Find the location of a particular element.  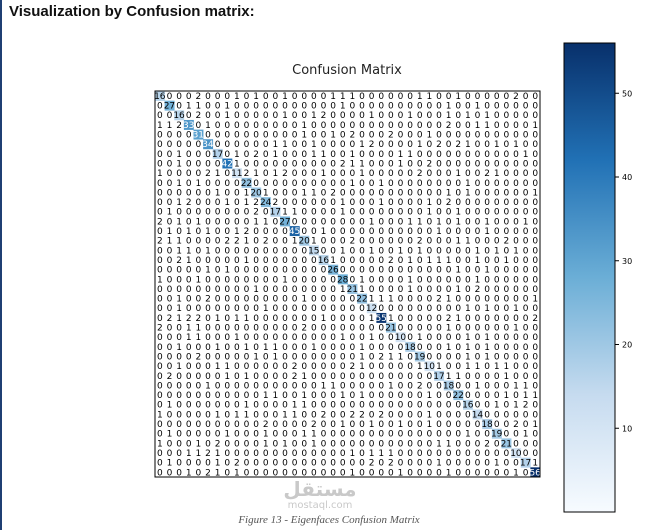

page-heading: Visualization by Confusion matrix: is located at coordinates (132, 11).